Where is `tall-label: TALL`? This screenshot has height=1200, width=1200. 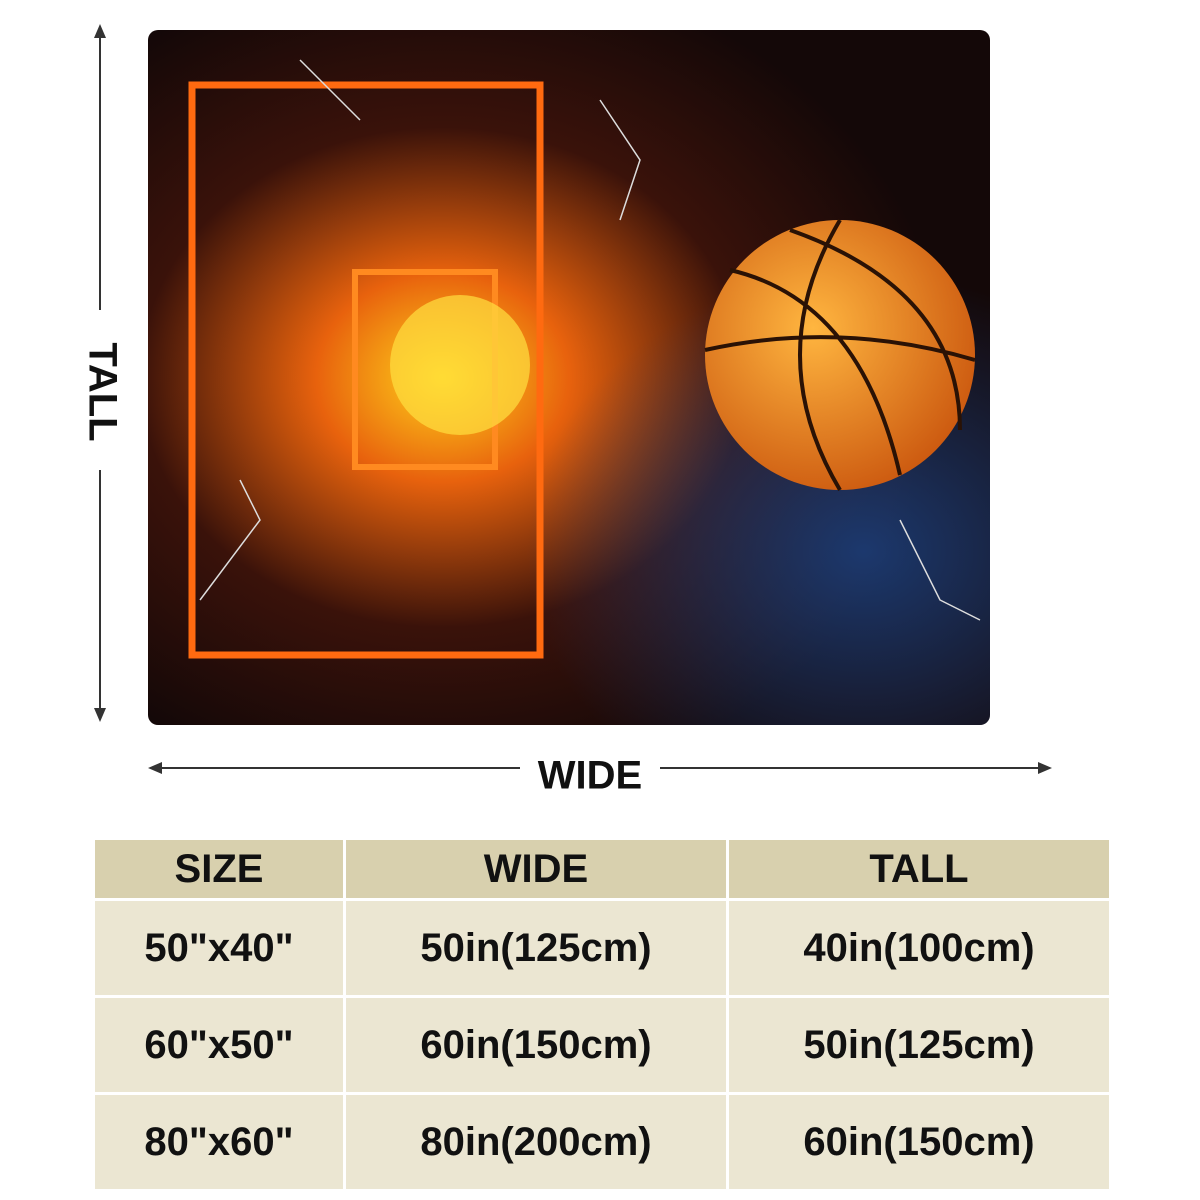 tall-label: TALL is located at coordinates (102, 391).